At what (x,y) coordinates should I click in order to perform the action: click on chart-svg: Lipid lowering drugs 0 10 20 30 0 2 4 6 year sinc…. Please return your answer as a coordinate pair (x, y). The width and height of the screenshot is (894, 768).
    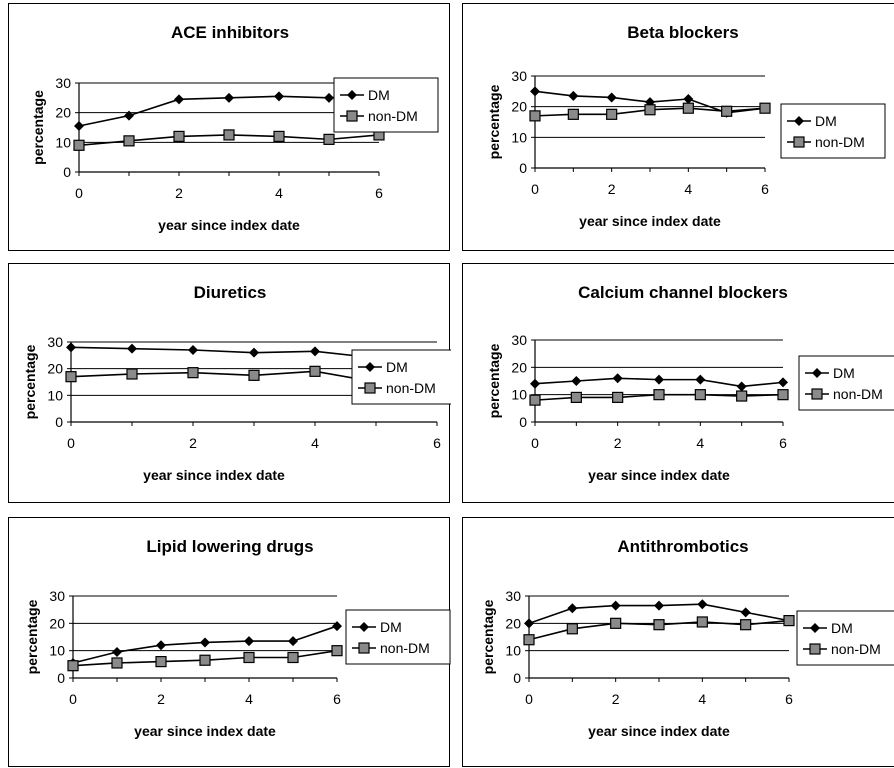
    Looking at the image, I should click on (237, 638).